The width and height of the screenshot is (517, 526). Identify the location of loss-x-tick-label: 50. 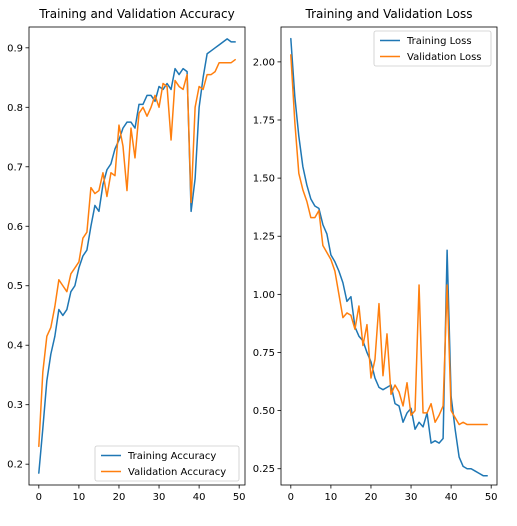
(491, 497).